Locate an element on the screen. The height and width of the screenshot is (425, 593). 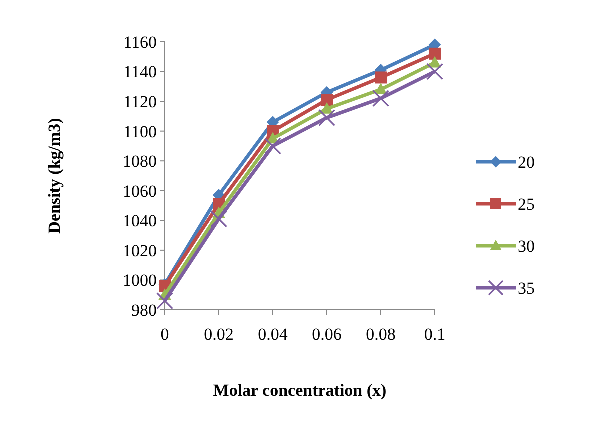
x-tick-label: 0.04 is located at coordinates (273, 334).